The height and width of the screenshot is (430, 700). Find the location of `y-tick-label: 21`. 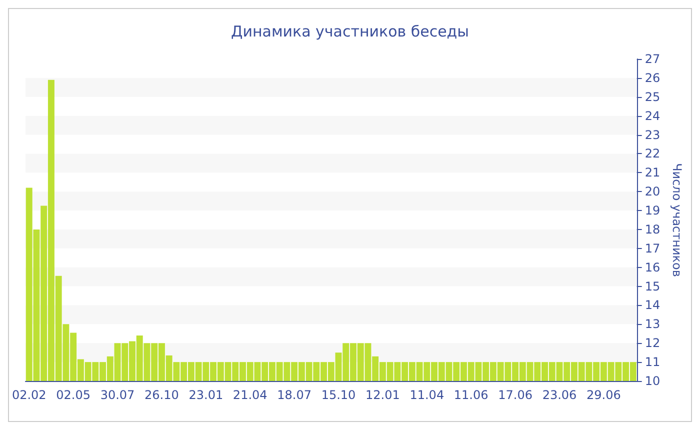

y-tick-label: 21 is located at coordinates (652, 173).